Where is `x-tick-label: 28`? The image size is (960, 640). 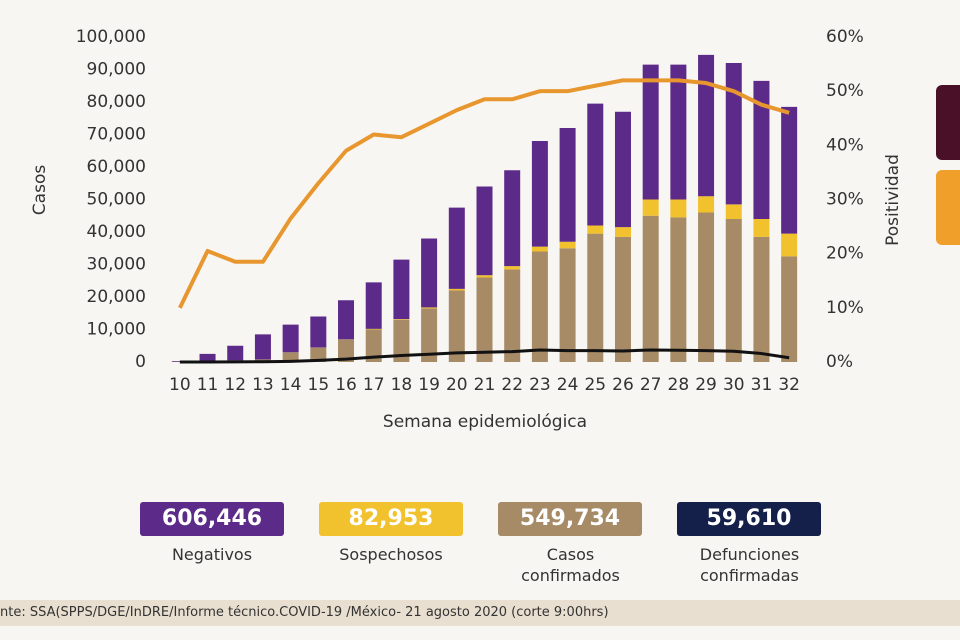 x-tick-label: 28 is located at coordinates (679, 385).